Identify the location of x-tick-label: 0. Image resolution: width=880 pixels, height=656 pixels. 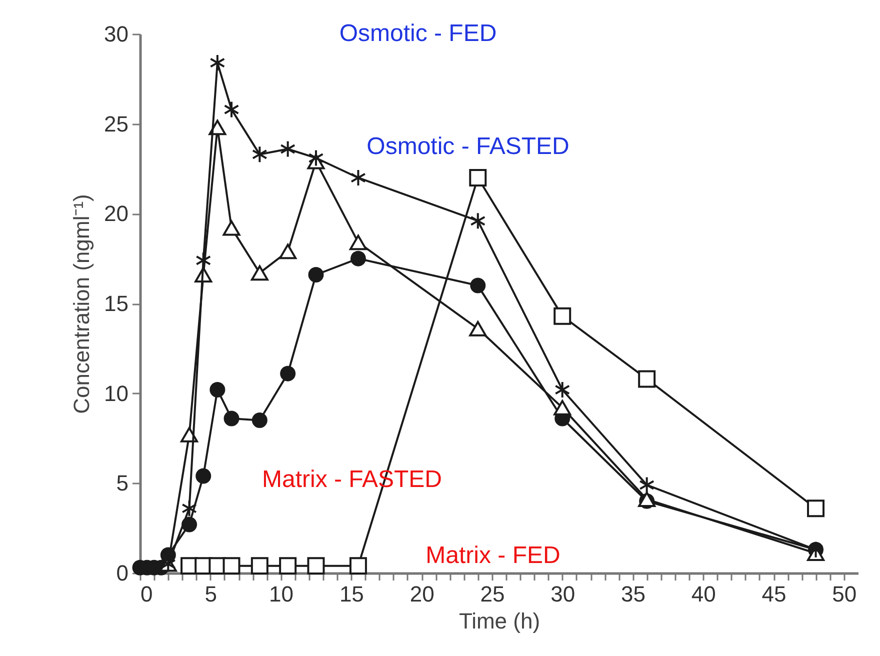
(146, 594).